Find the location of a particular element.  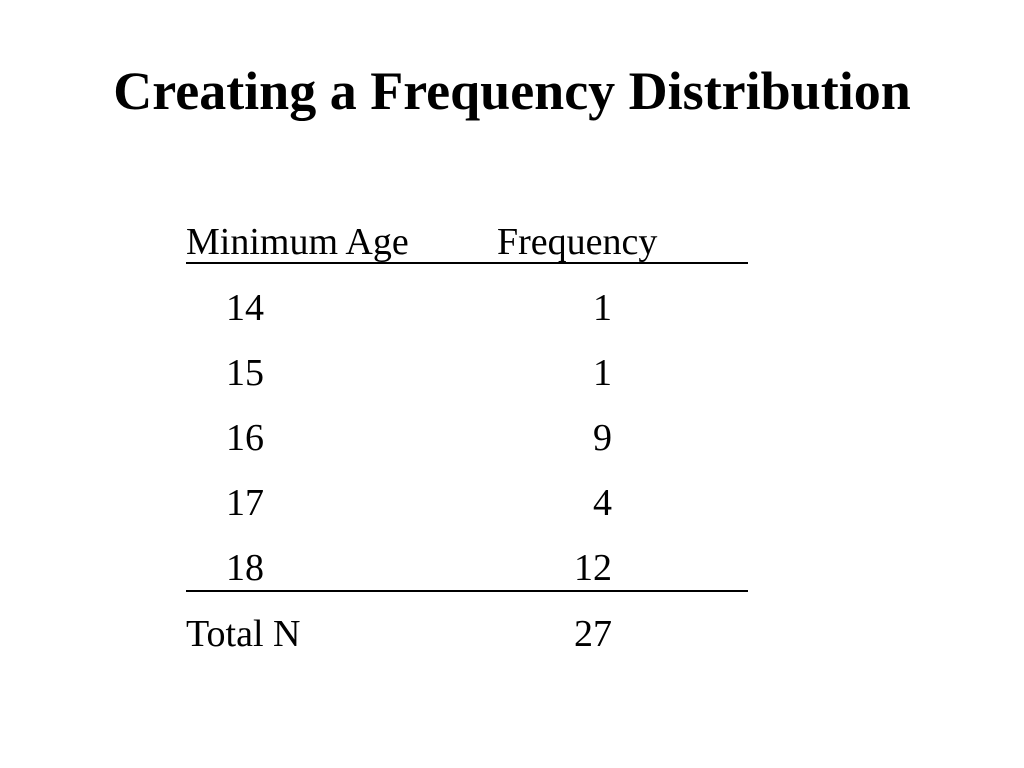

total-rule is located at coordinates (467, 591).